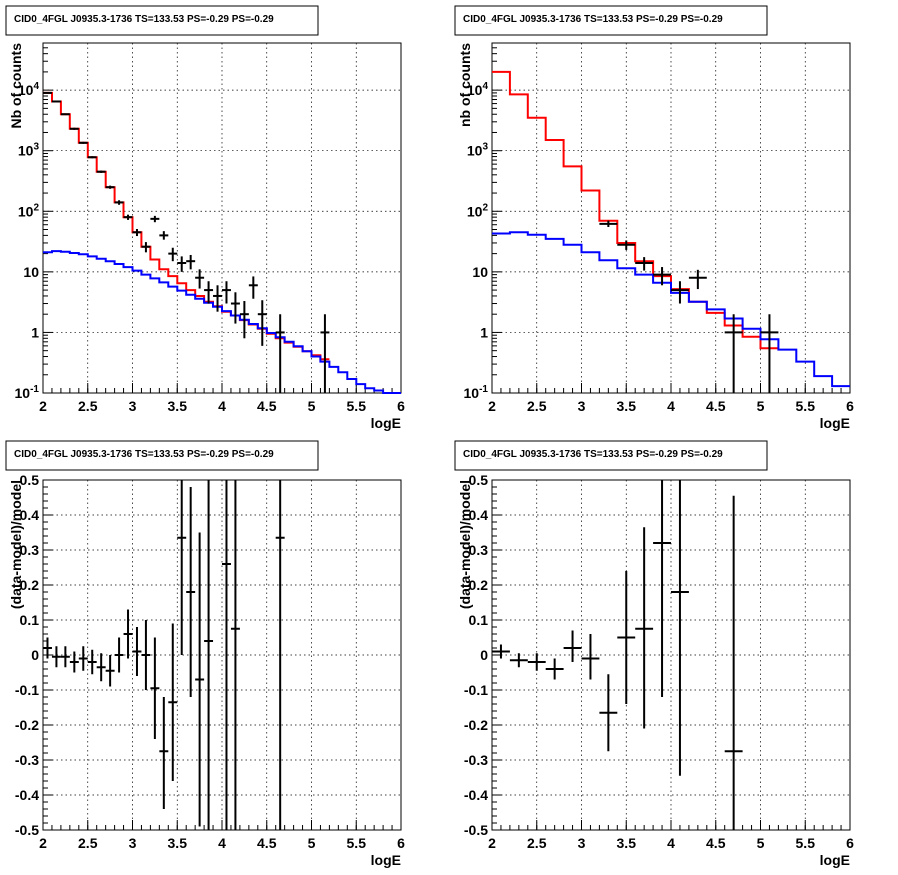  I want to click on x-tick-label: 3, so click(582, 406).